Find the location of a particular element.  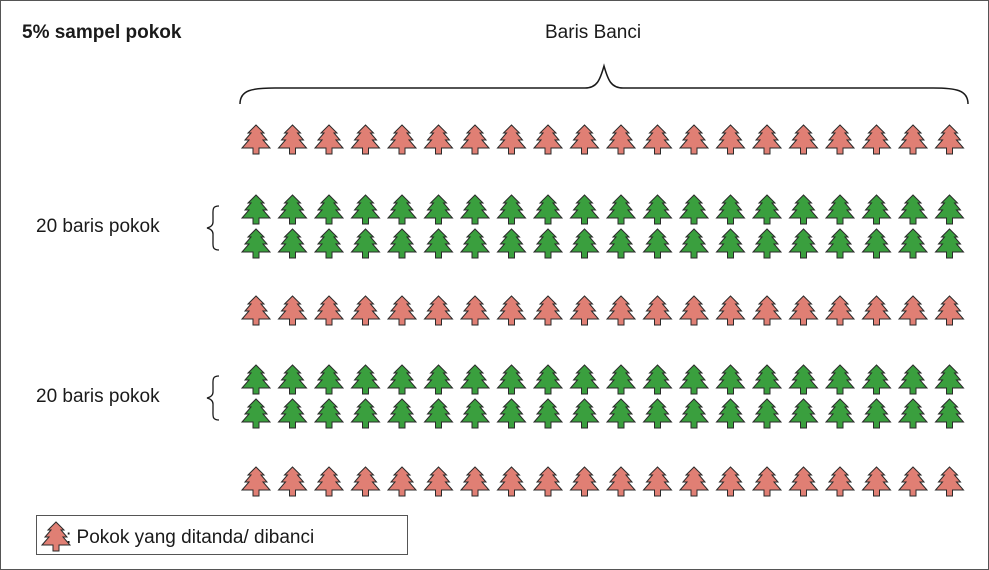

legend-text: : Pokok yang ditanda/ dibanci is located at coordinates (190, 537).